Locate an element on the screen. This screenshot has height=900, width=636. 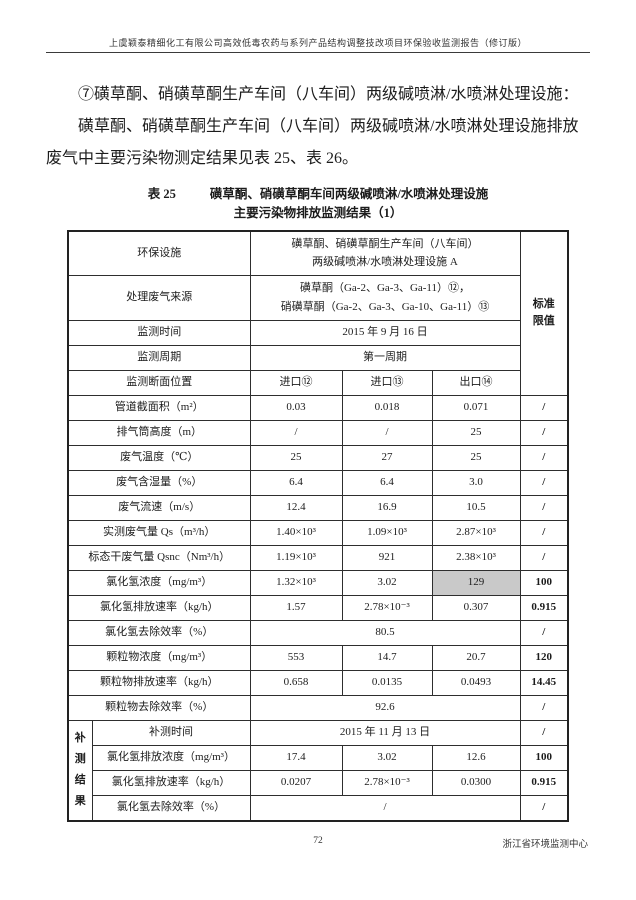
cell-limit-value: 120 is located at coordinates (544, 657).